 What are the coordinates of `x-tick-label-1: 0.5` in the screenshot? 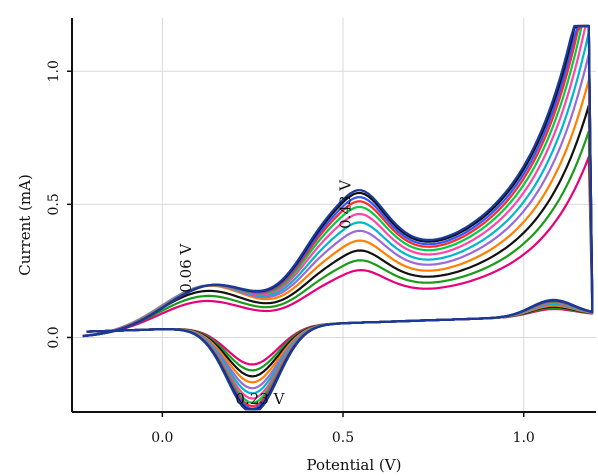 It's located at (343, 438).